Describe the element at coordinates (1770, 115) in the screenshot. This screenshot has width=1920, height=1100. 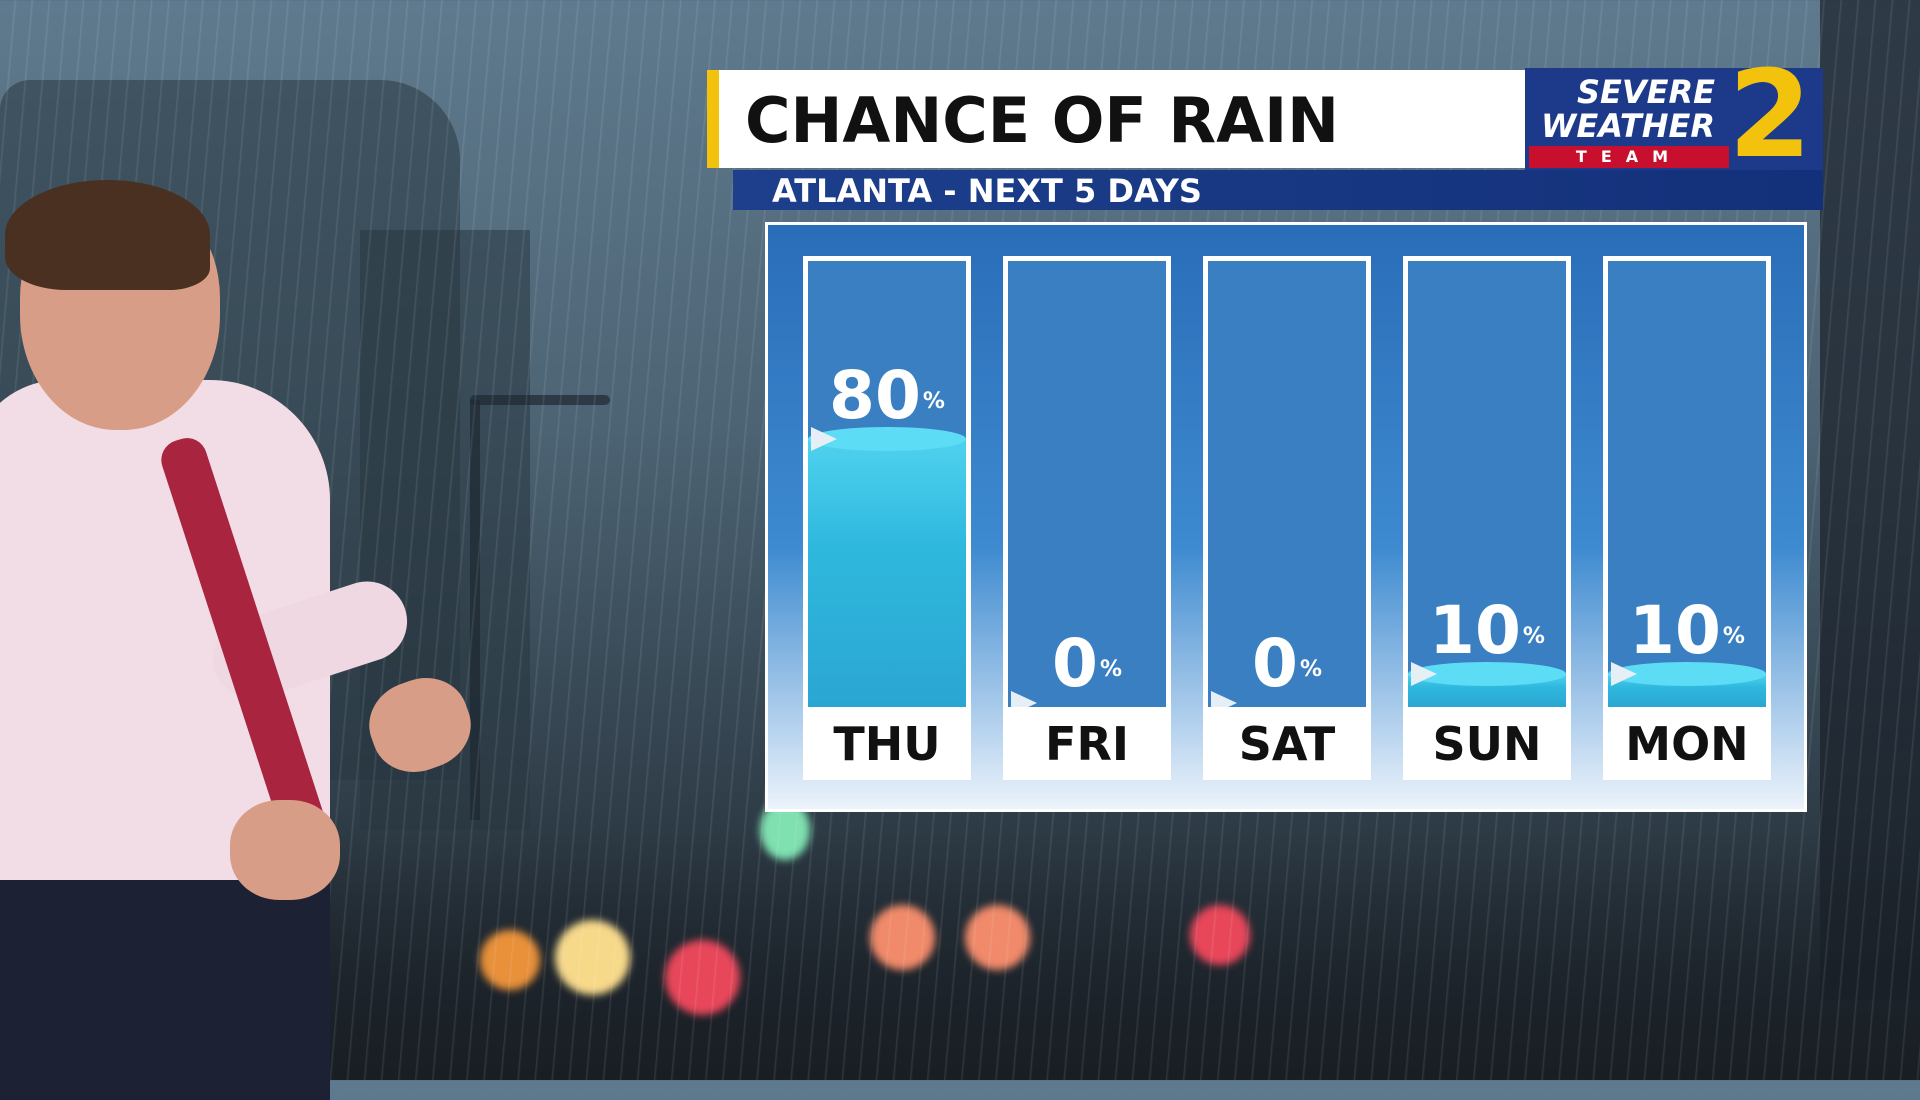
I see `channel-number: 2` at that location.